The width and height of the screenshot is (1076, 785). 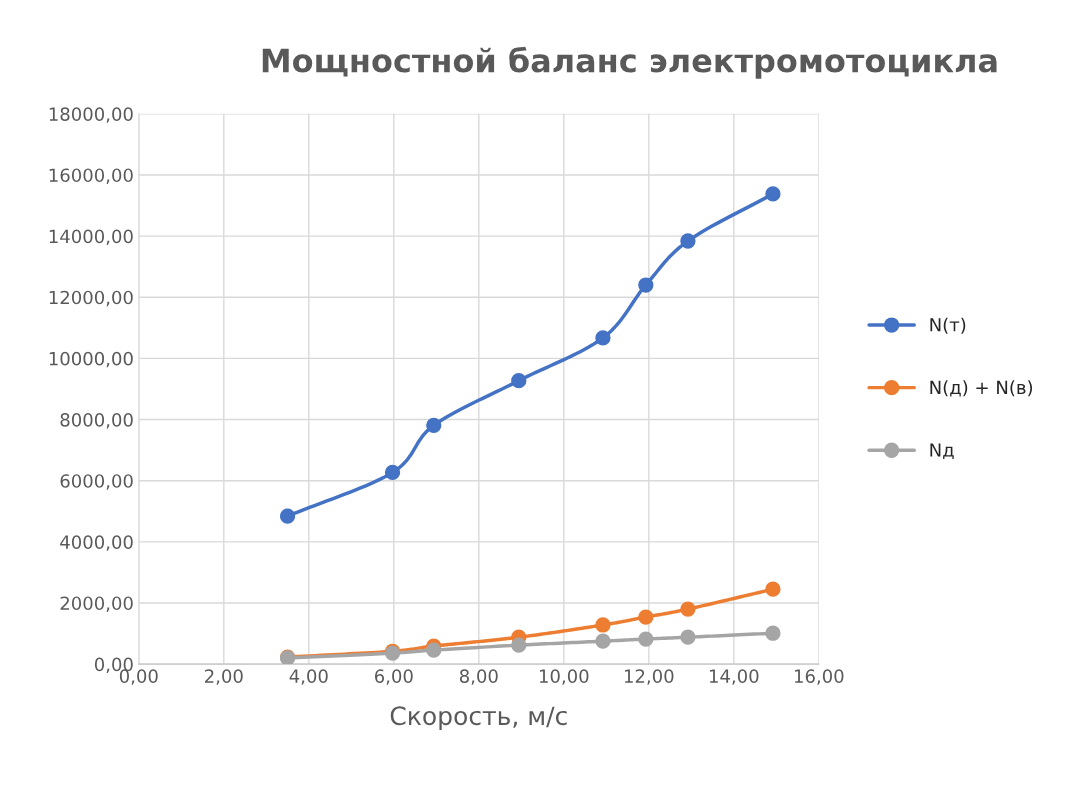 What do you see at coordinates (96, 421) in the screenshot?
I see `y-tick-label: 8000,00` at bounding box center [96, 421].